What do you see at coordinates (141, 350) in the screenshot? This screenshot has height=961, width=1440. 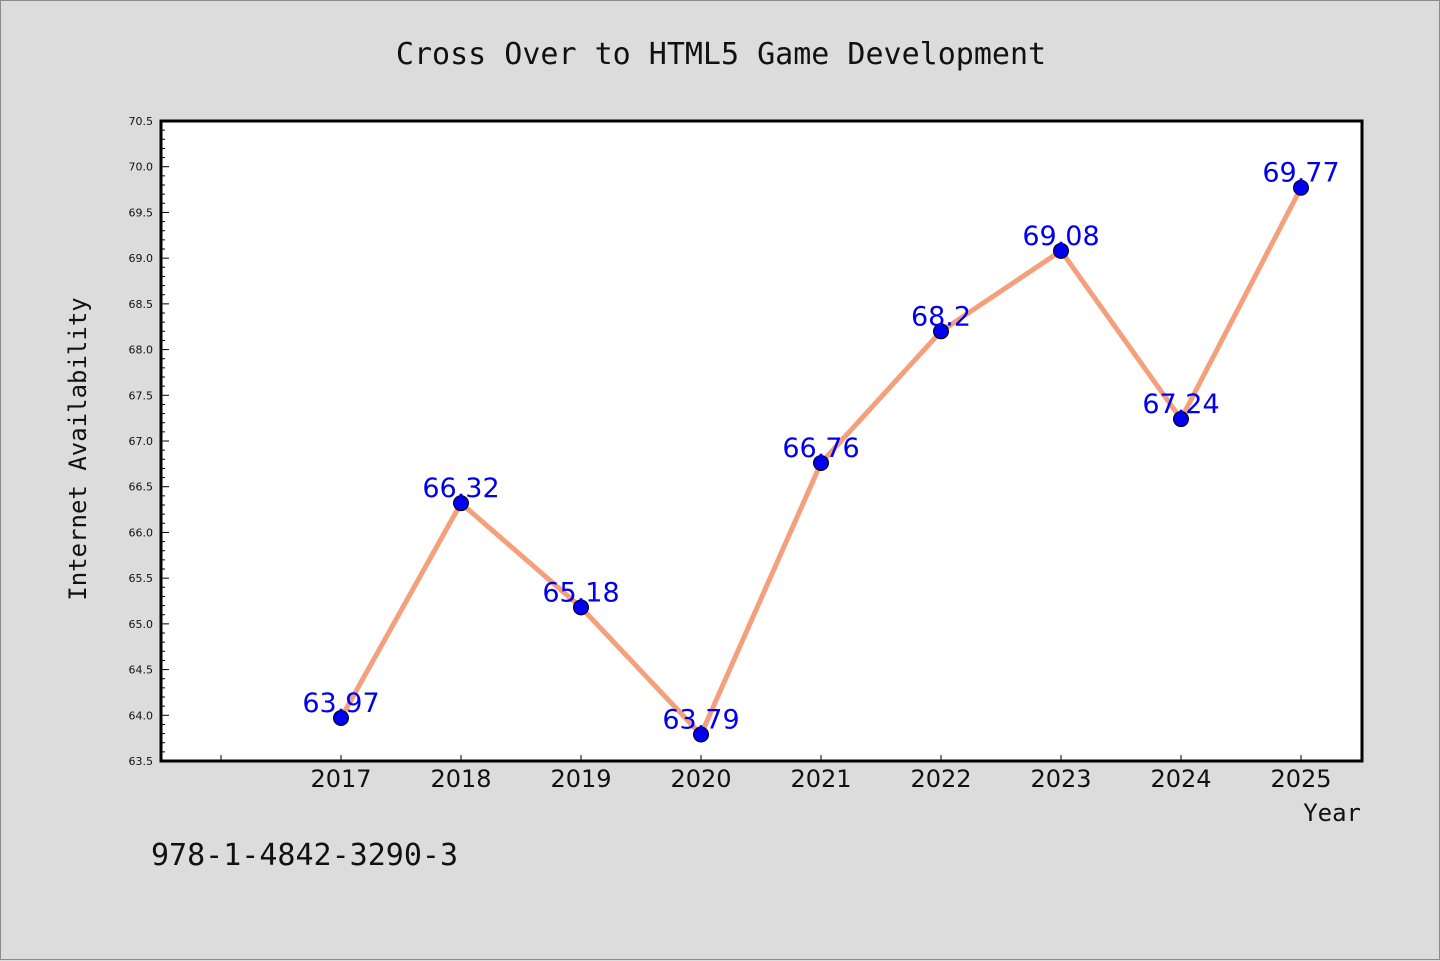 I see `y-tick-label: 68.0` at bounding box center [141, 350].